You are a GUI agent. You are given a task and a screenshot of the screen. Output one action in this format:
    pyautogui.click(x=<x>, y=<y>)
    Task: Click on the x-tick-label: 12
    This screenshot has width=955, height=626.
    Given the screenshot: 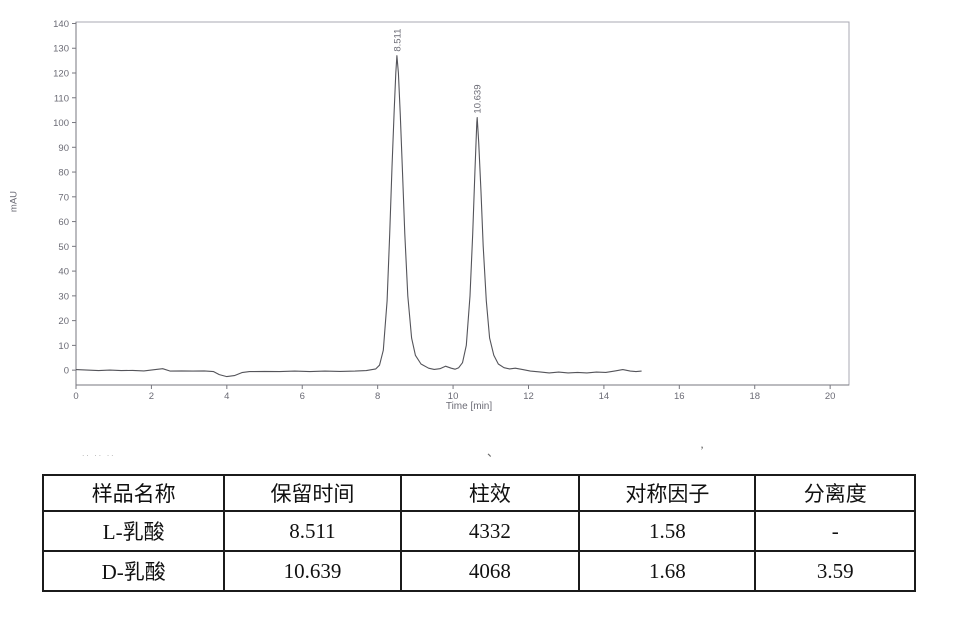 What is the action you would take?
    pyautogui.click(x=528, y=396)
    